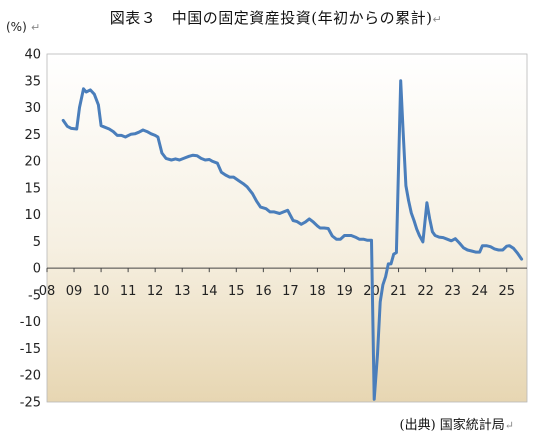 This screenshot has width=552, height=441. I want to click on chart-title: 図表３ 中国の固定資産投資(年初からの累計)↵, so click(276, 17).